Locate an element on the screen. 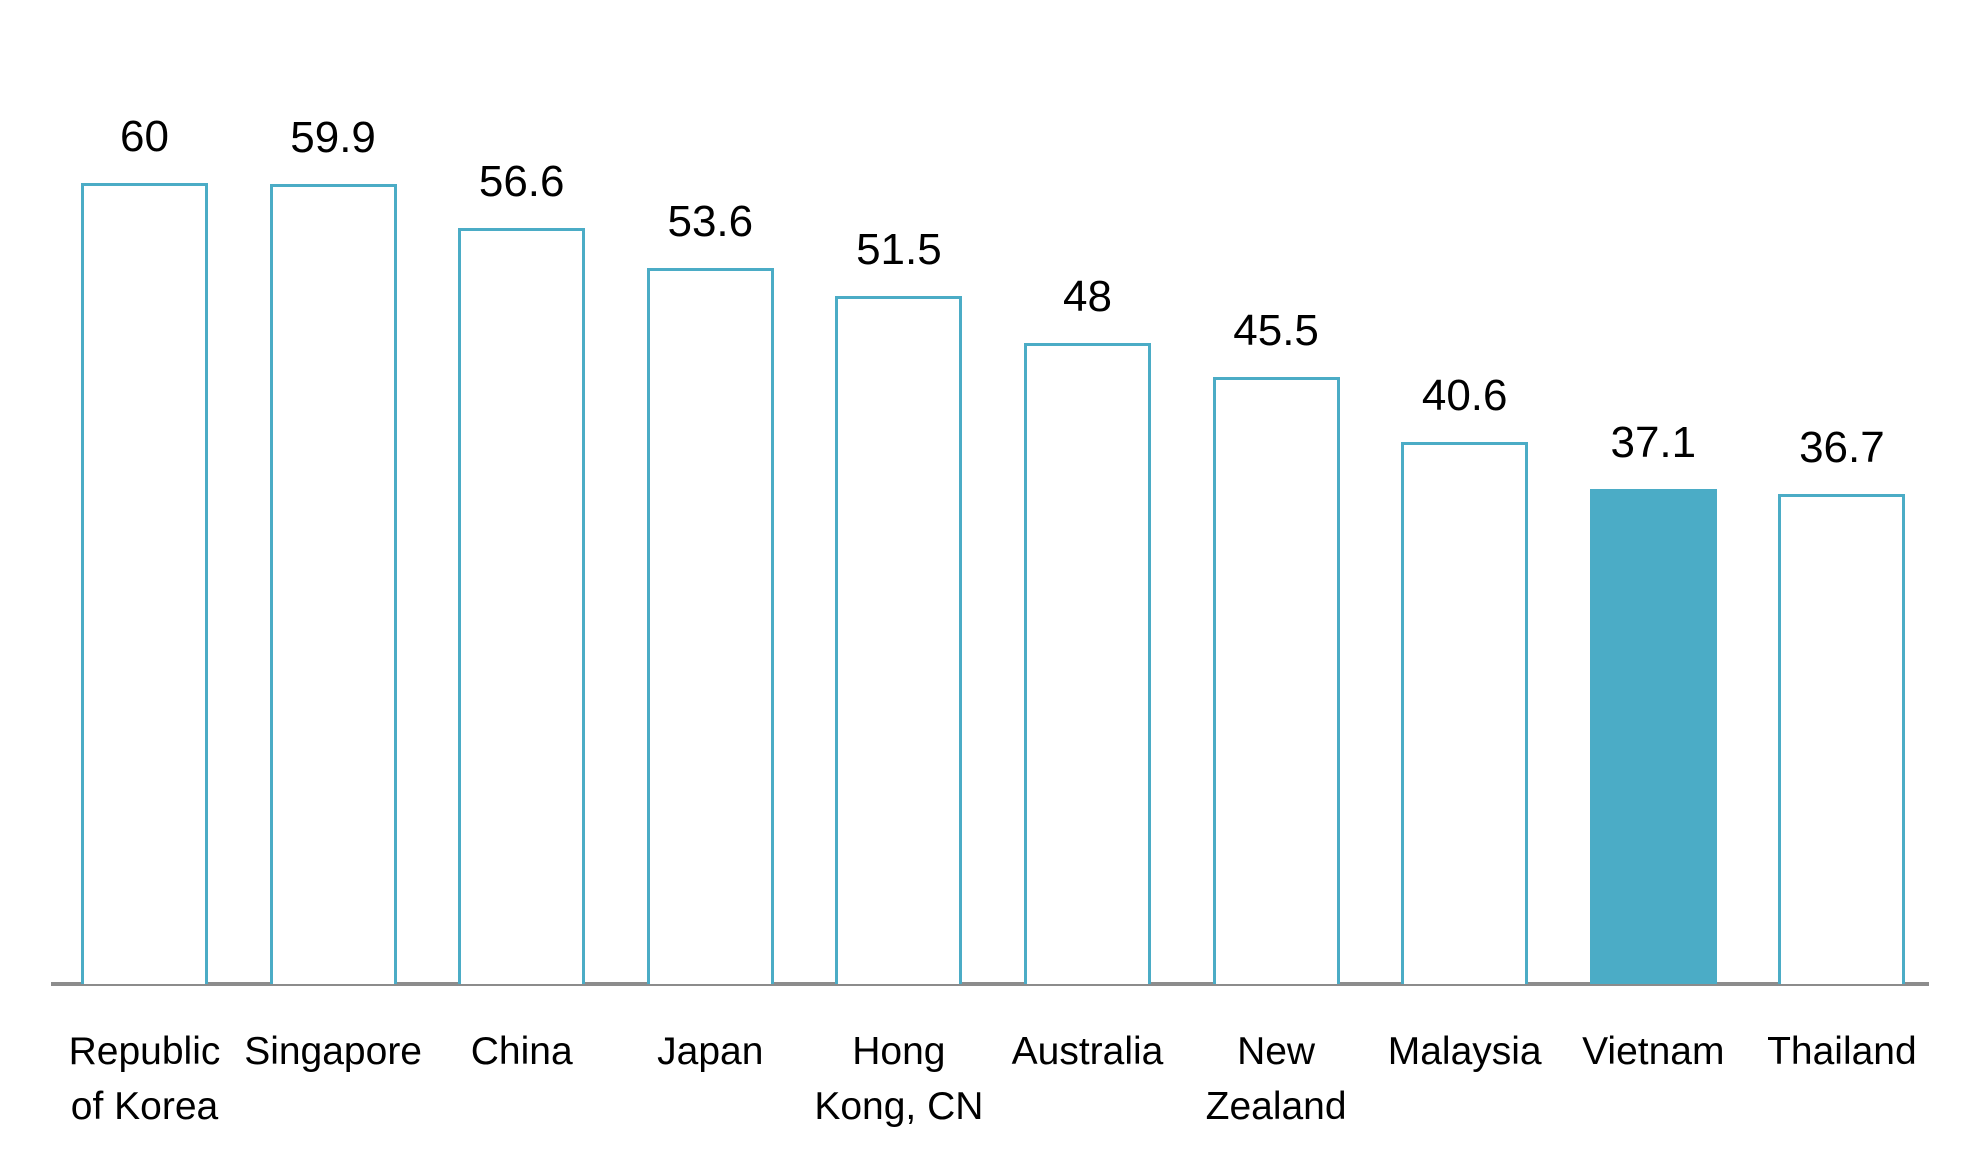  value-label: 56.6 is located at coordinates (521, 182).